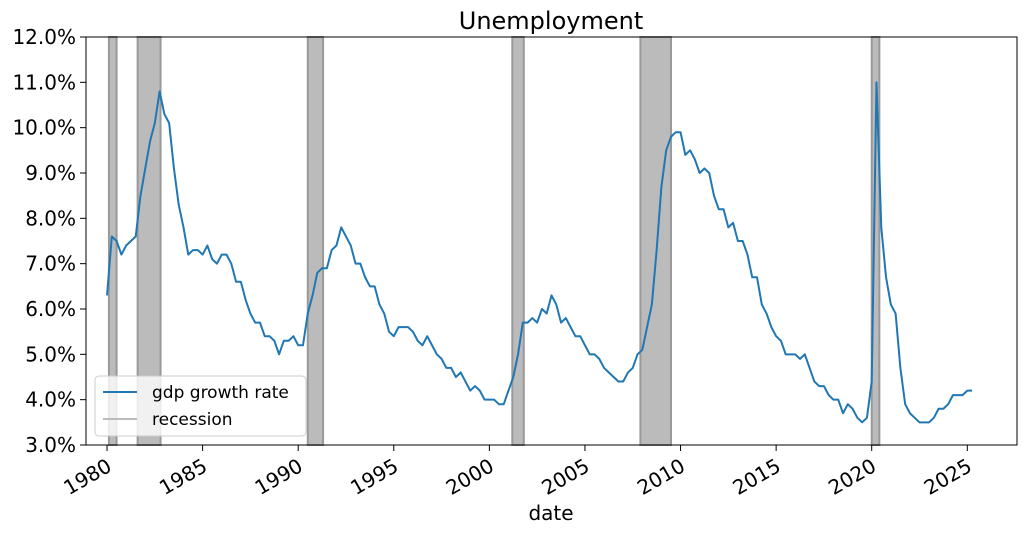 The width and height of the screenshot is (1025, 534). Describe the element at coordinates (50, 354) in the screenshot. I see `y-tick-label: 5.0%` at that location.